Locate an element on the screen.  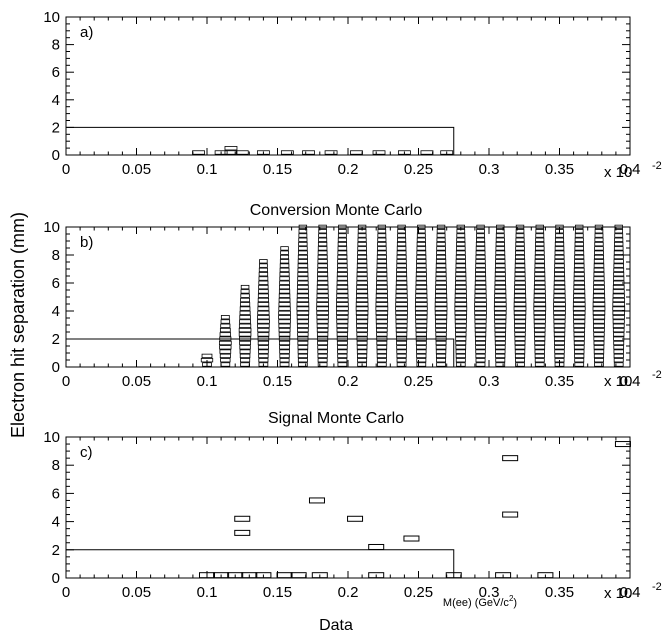
y-tick-label: 0 is located at coordinates (56, 578).